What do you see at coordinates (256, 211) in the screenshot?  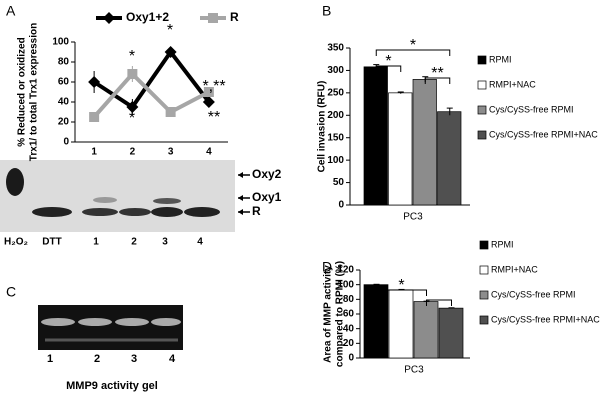 I see `band-label: R` at bounding box center [256, 211].